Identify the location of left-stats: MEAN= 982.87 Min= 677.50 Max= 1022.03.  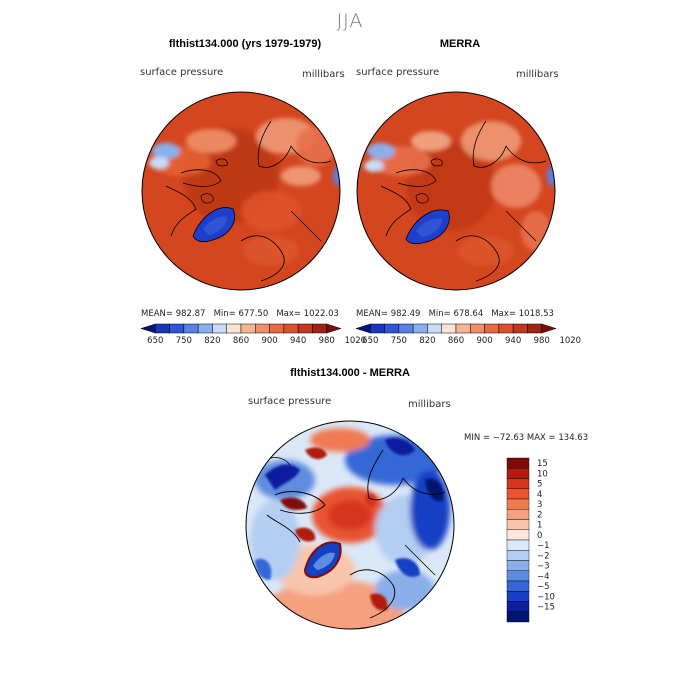
(240, 314).